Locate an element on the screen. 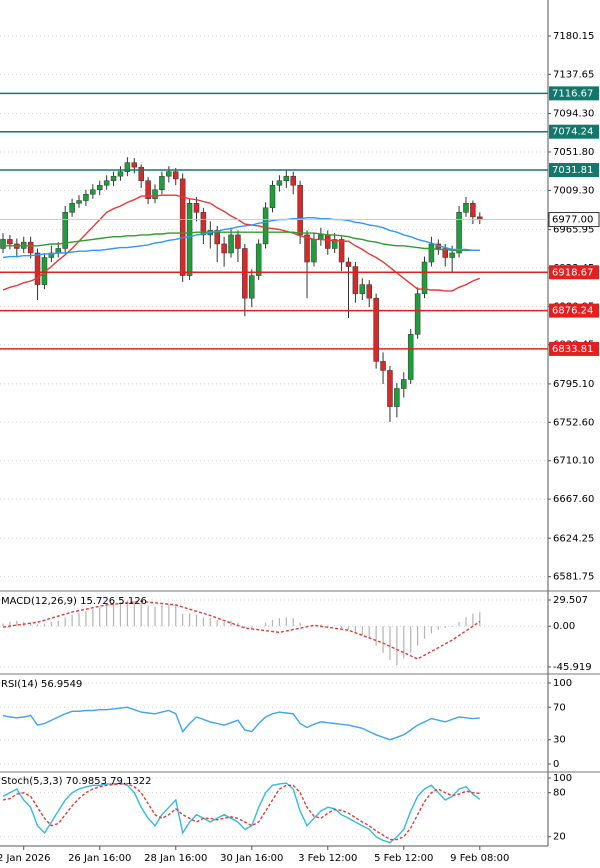  x-tick-label: 28 Jan 16:00 is located at coordinates (175, 858).